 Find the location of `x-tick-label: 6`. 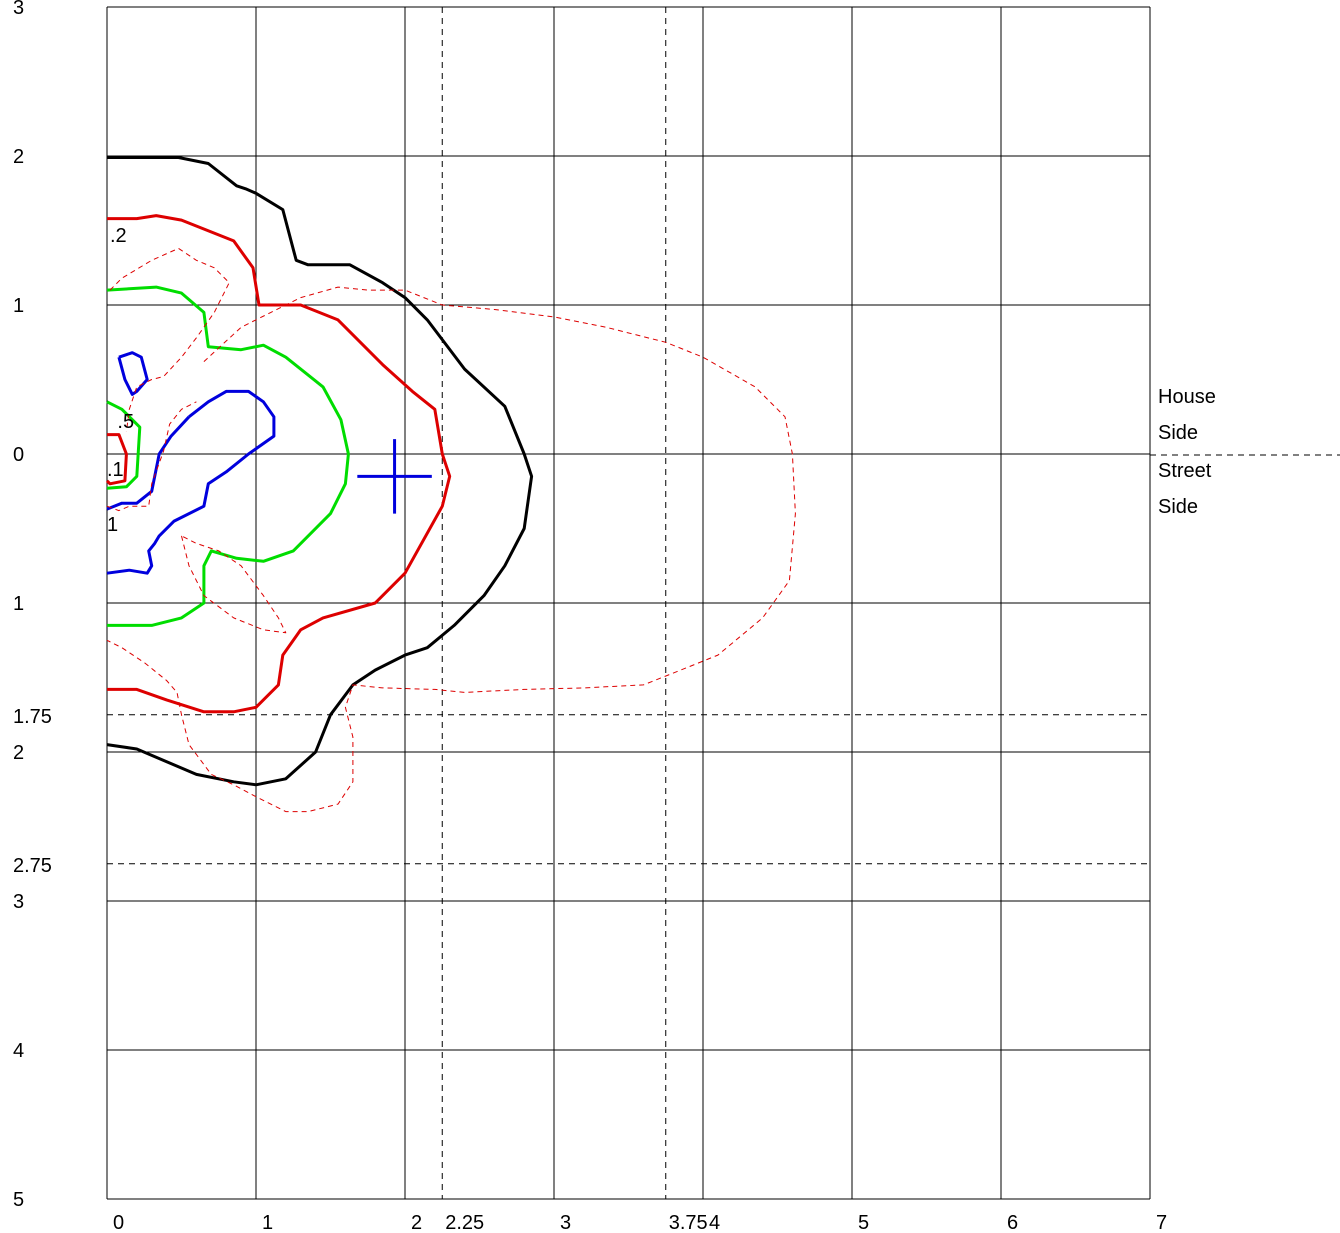

x-tick-label: 6 is located at coordinates (1012, 1222).